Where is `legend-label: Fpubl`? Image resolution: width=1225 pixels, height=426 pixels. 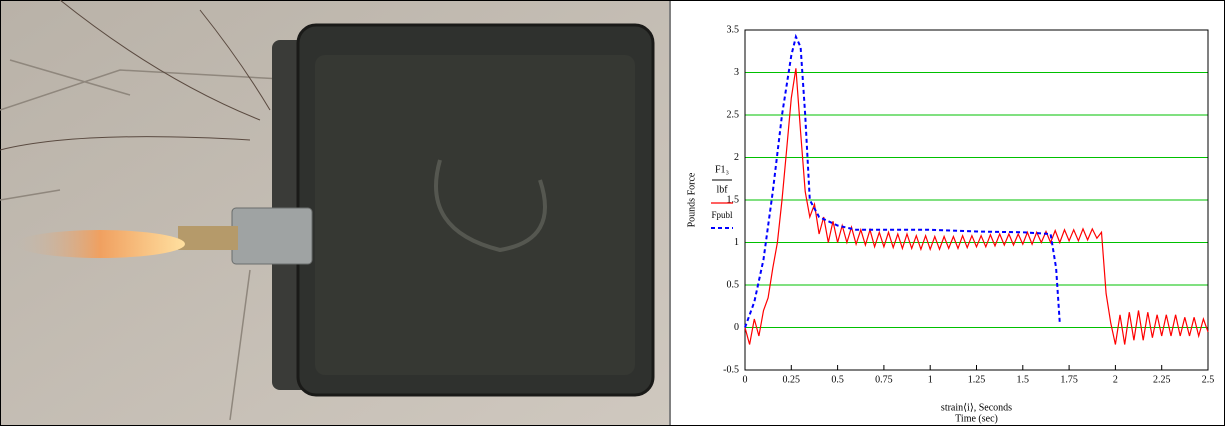 legend-label: Fpubl is located at coordinates (722, 215).